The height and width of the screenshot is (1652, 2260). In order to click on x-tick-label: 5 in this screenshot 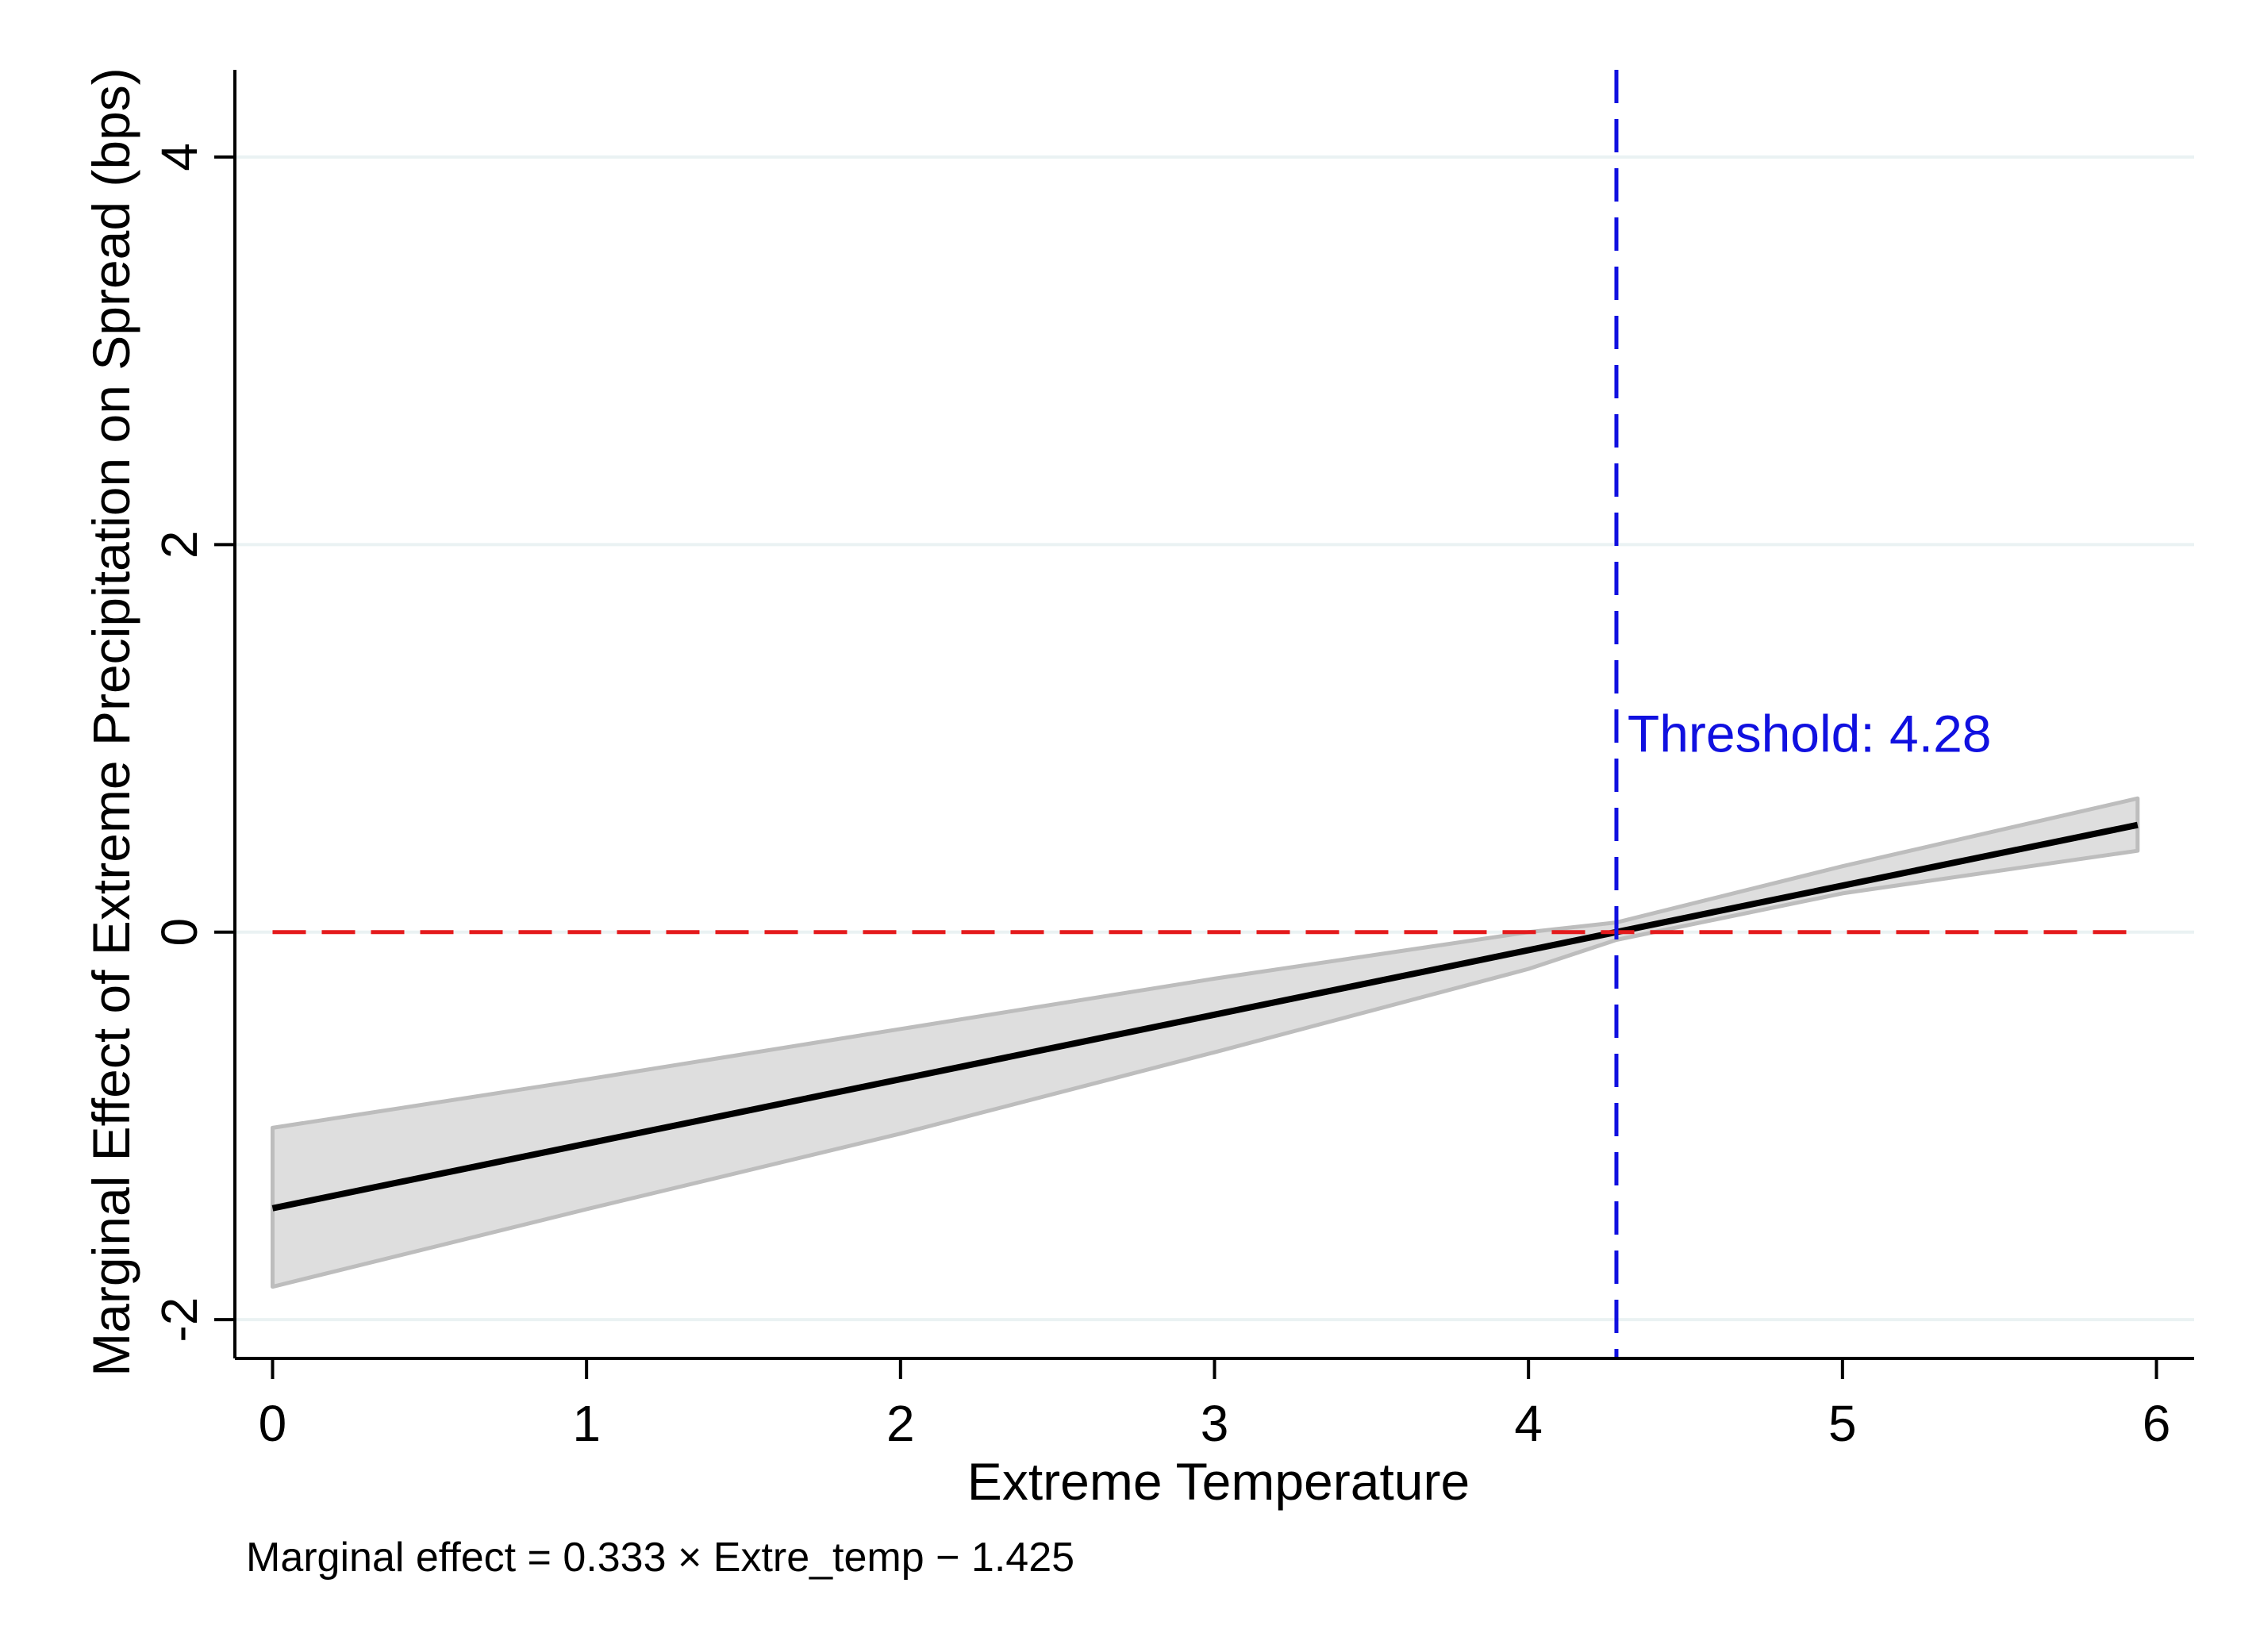, I will do `click(1842, 1423)`.